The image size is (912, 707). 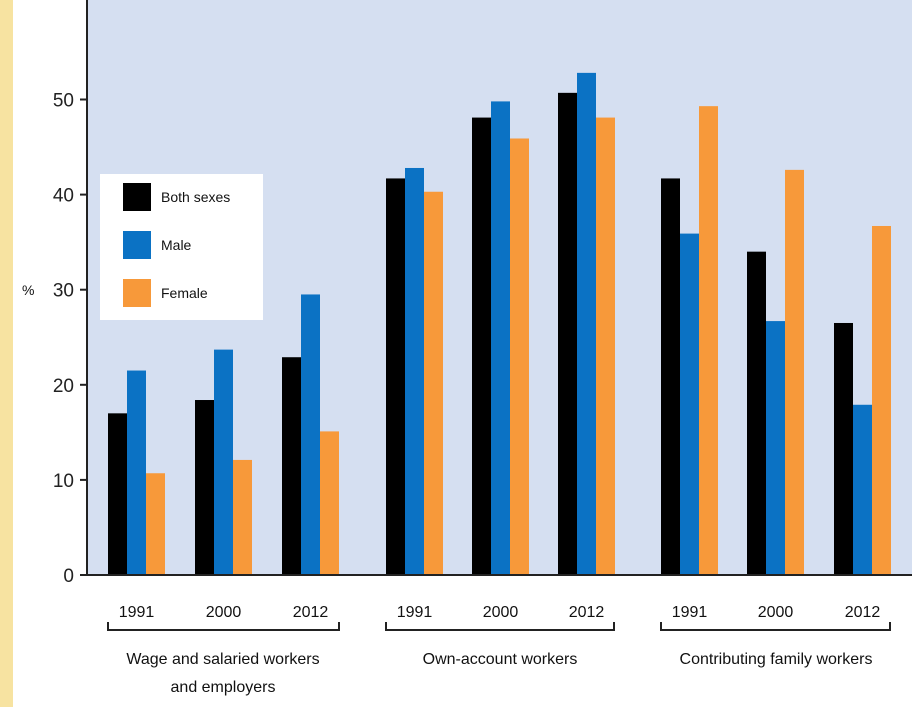 What do you see at coordinates (195, 197) in the screenshot?
I see `legend-label: Both sexes` at bounding box center [195, 197].